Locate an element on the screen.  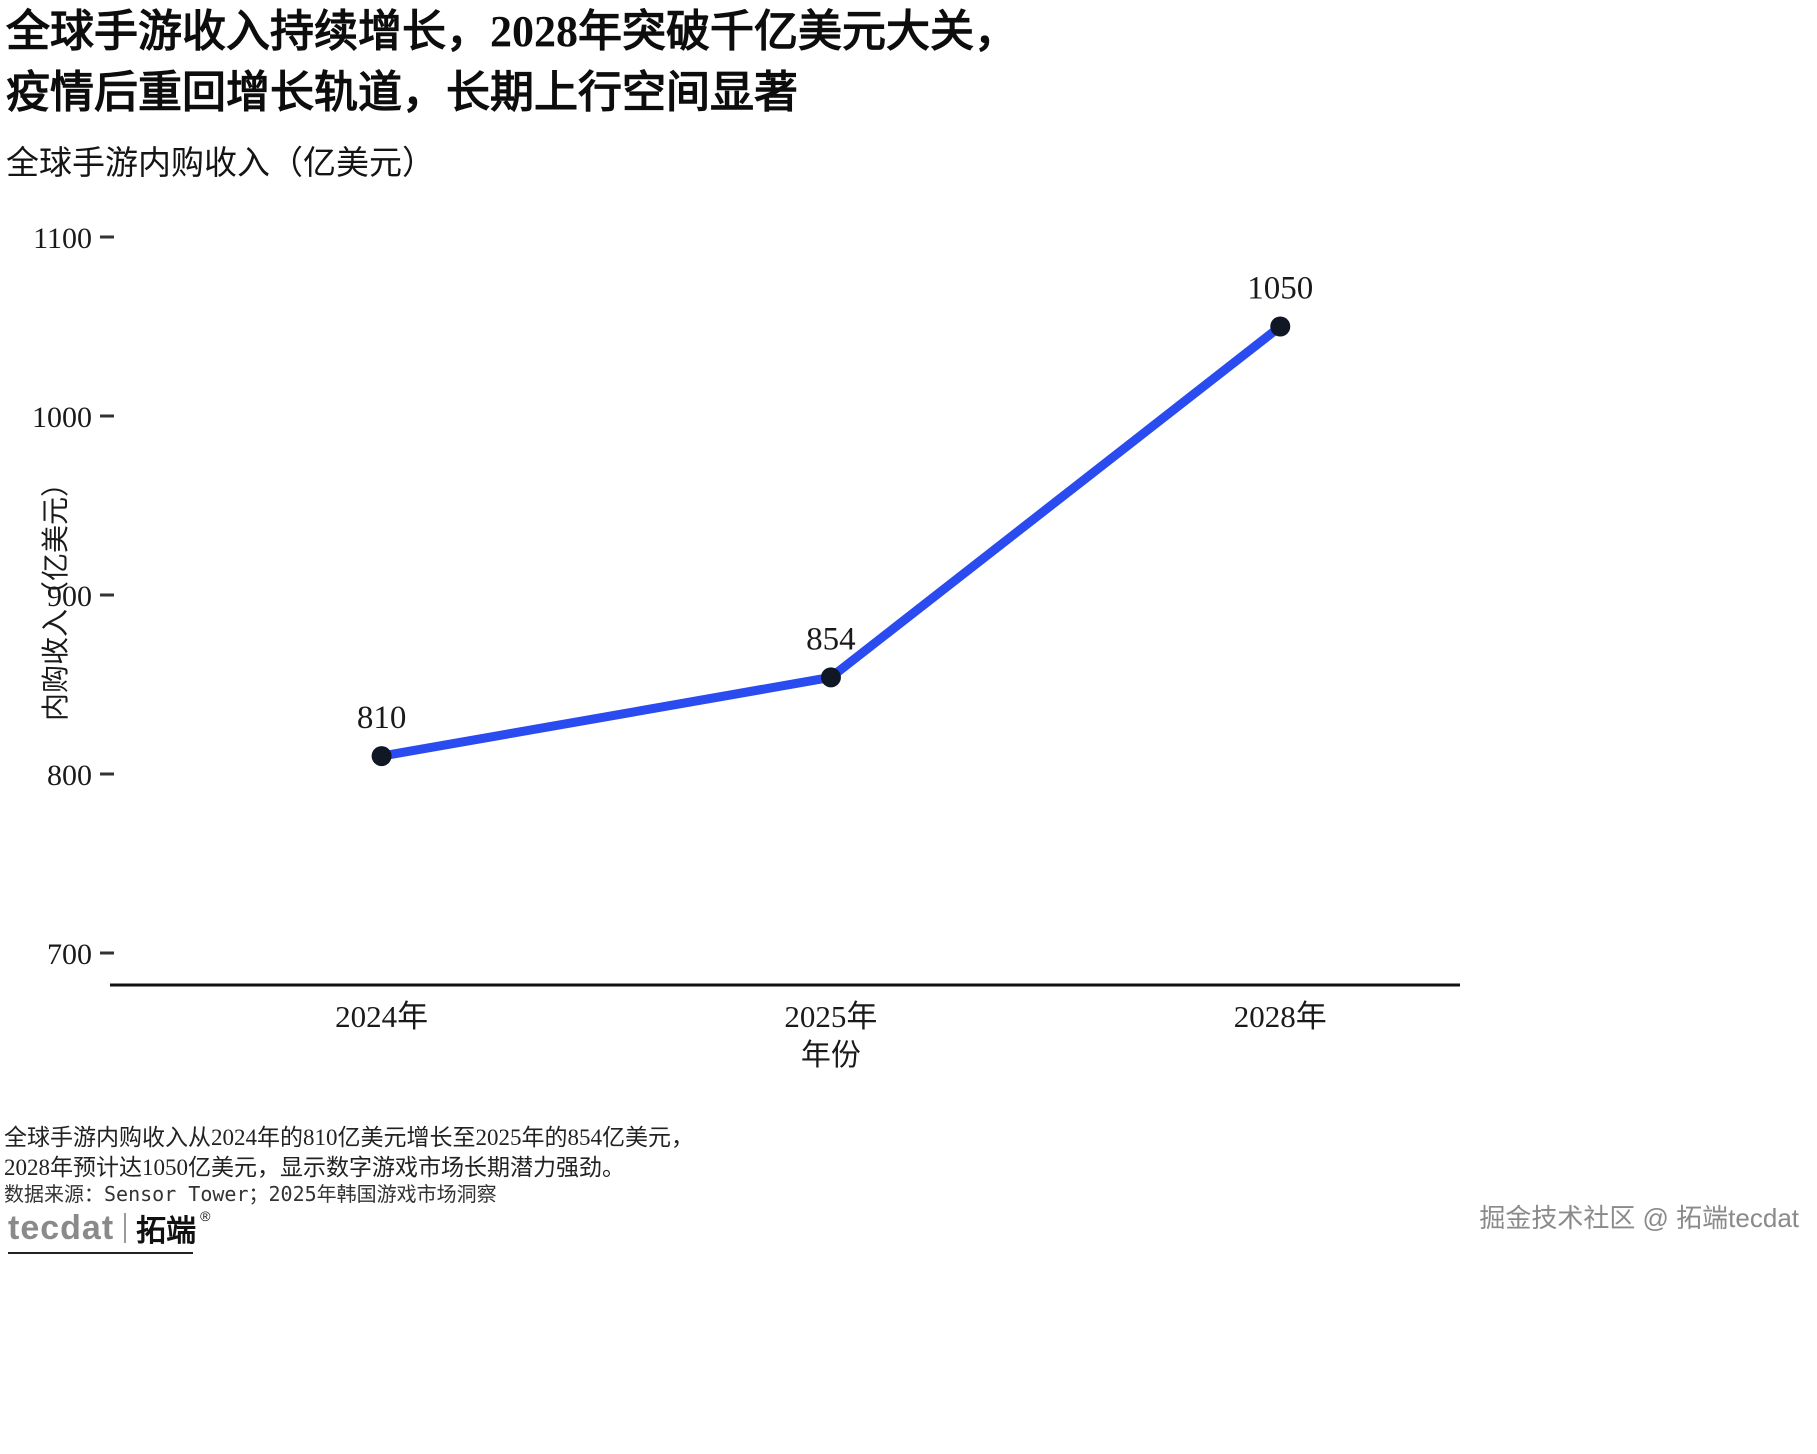
logo-divider is located at coordinates (125, 1228).